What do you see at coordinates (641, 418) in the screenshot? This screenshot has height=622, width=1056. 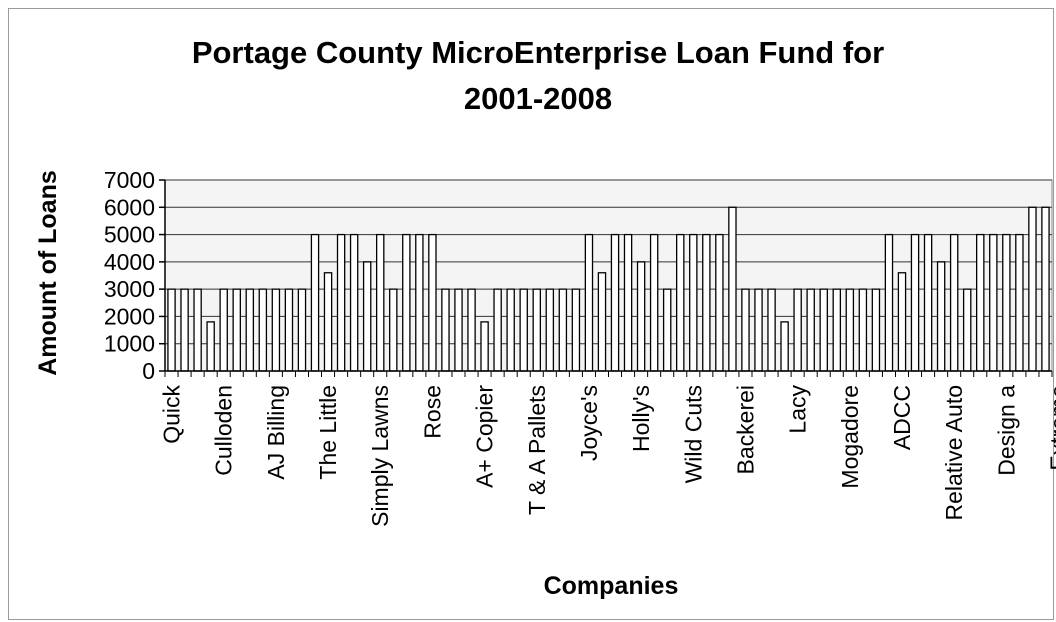 I see `x-tick-label: Holly's` at bounding box center [641, 418].